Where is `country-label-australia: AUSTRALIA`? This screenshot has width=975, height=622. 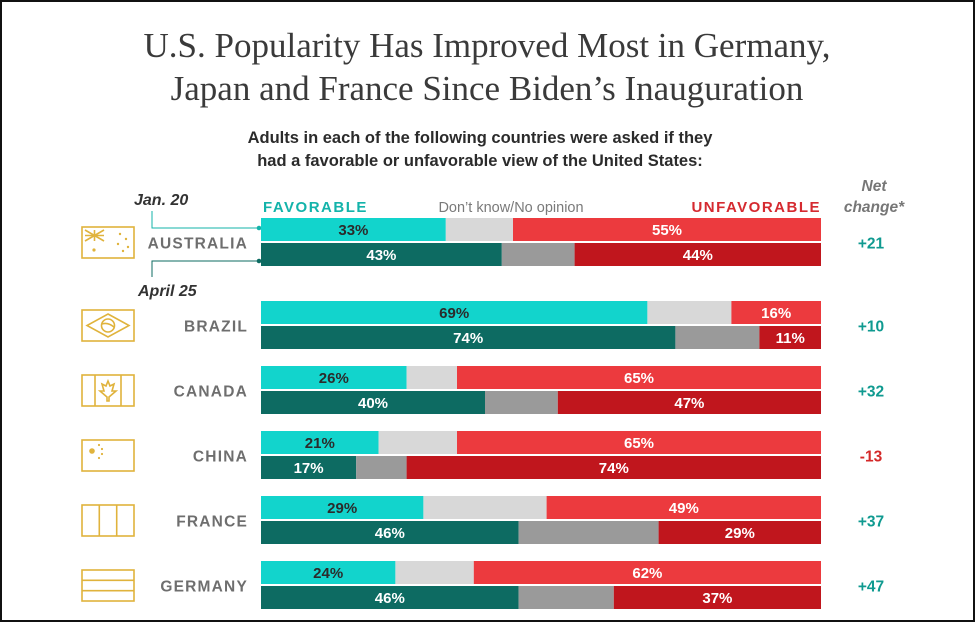 country-label-australia: AUSTRALIA is located at coordinates (198, 244).